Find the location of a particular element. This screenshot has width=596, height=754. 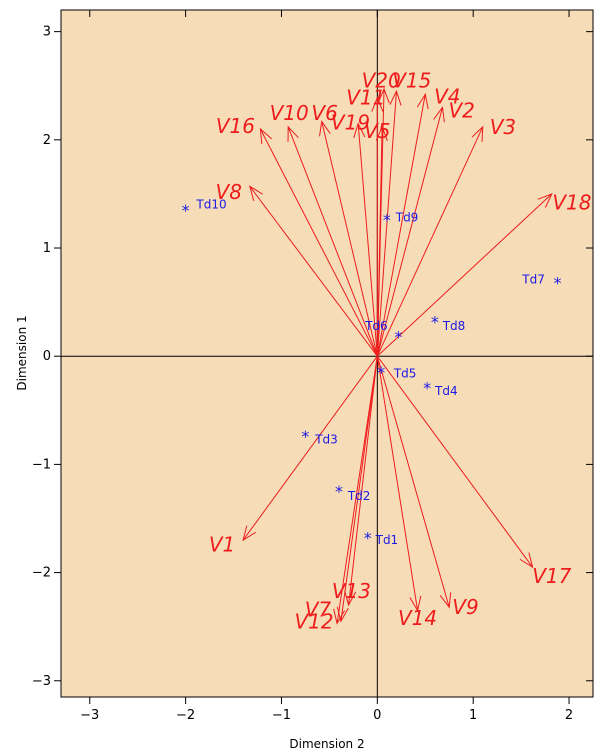

vector-arrowhead-v19 is located at coordinates (359, 130).